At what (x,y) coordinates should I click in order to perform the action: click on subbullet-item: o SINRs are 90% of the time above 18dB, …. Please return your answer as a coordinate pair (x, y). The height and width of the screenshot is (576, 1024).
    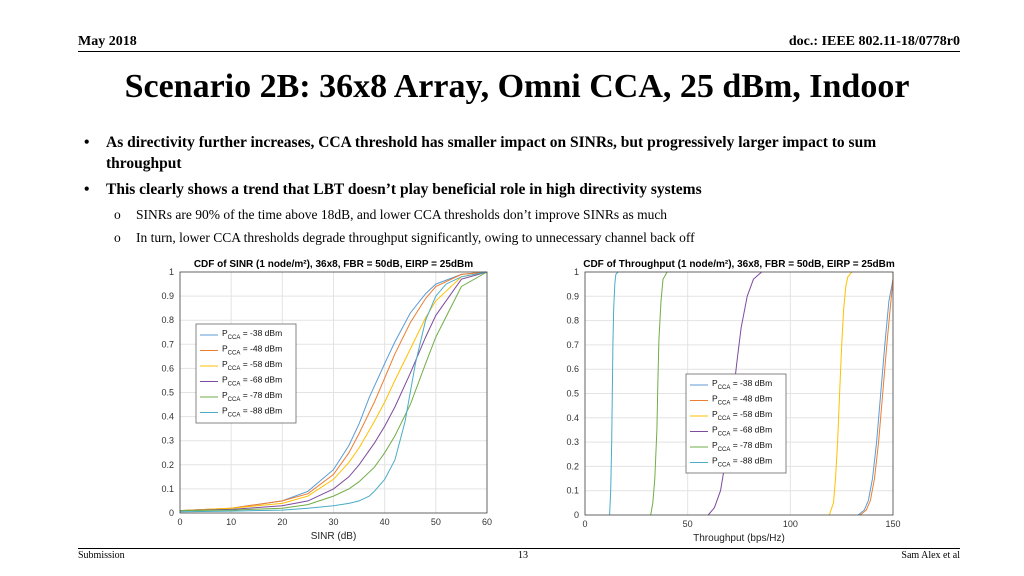
    Looking at the image, I should click on (519, 215).